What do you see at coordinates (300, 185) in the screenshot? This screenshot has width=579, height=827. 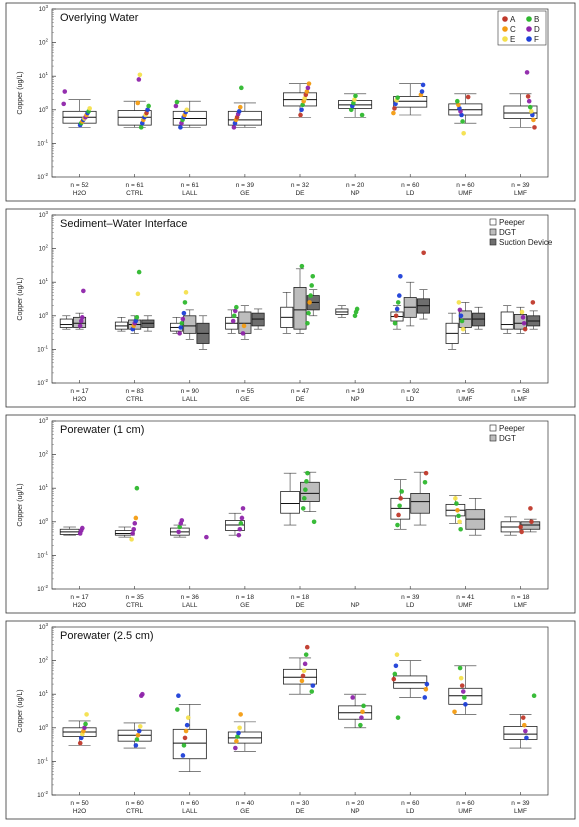 I see `n-label: n = 32` at bounding box center [300, 185].